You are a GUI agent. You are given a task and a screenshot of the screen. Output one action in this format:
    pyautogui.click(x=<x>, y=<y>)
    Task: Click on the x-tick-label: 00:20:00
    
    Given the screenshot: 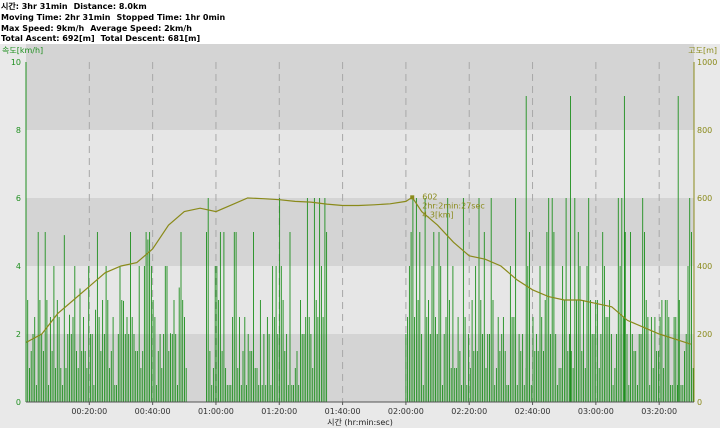 What is the action you would take?
    pyautogui.click(x=89, y=411)
    